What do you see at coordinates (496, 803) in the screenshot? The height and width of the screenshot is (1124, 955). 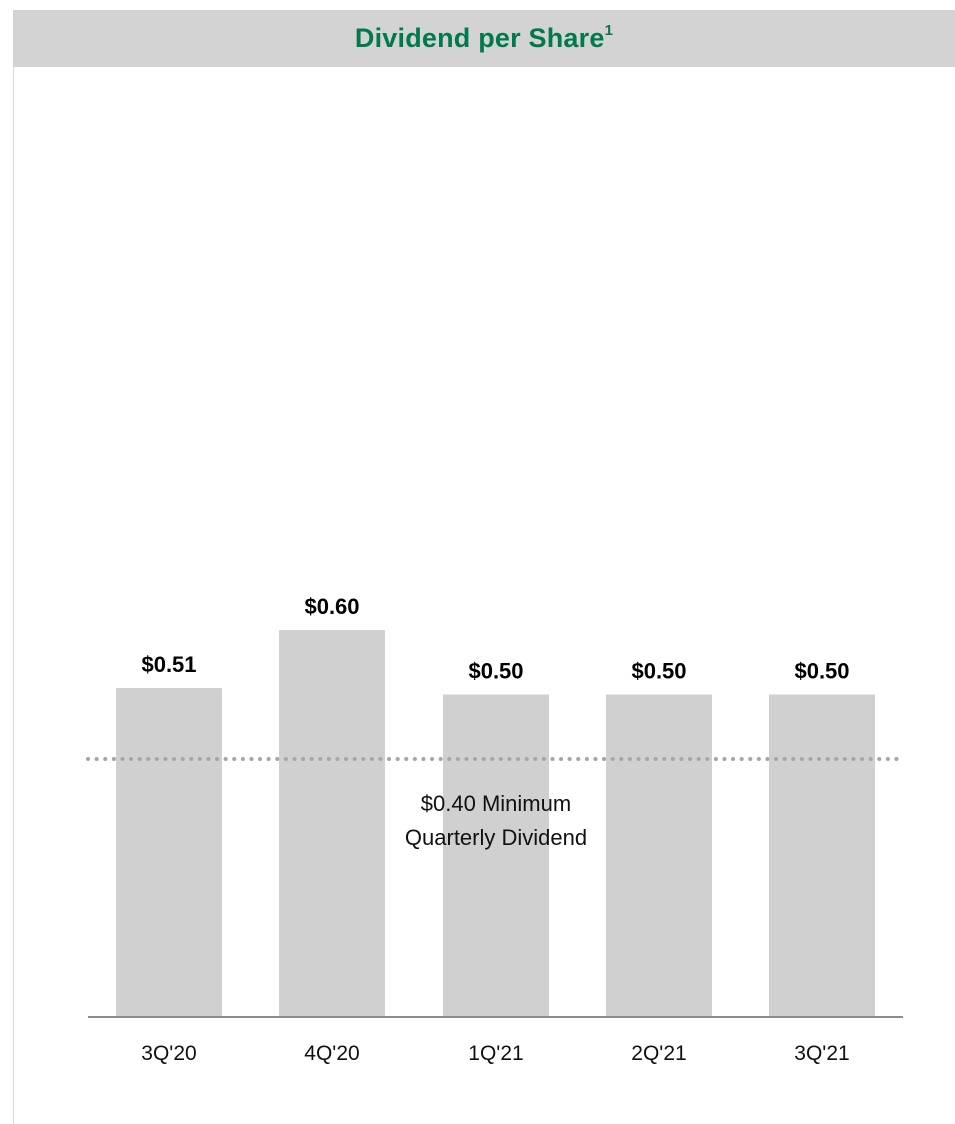 I see `minimum-dividend-label-line1: $0.40 Minimum` at bounding box center [496, 803].